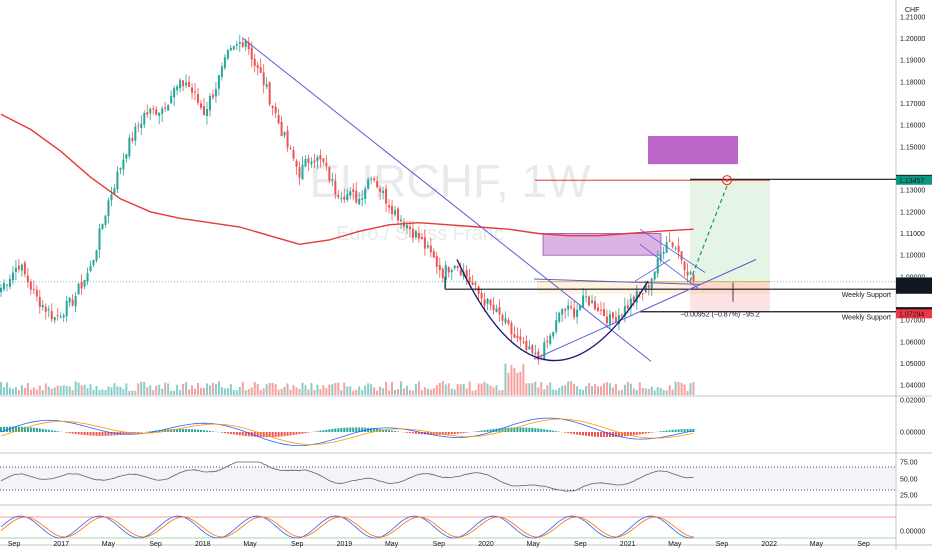 The height and width of the screenshot is (550, 932). Describe the element at coordinates (297, 544) in the screenshot. I see `time-tick-label: Sep` at that location.